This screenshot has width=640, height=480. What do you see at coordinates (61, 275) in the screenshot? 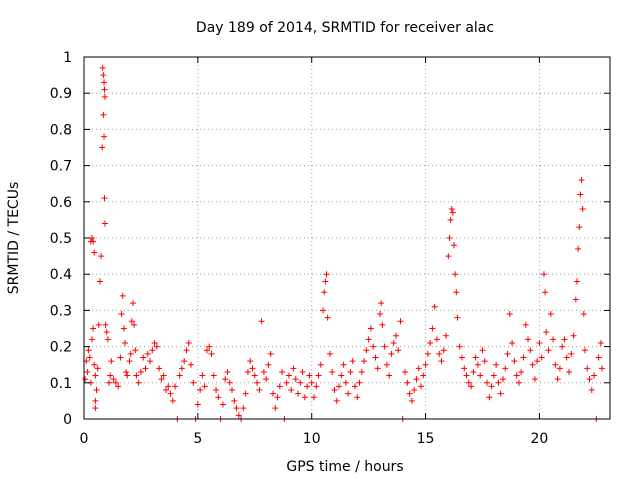
I see `y-tick-label: 0.4` at bounding box center [61, 275].